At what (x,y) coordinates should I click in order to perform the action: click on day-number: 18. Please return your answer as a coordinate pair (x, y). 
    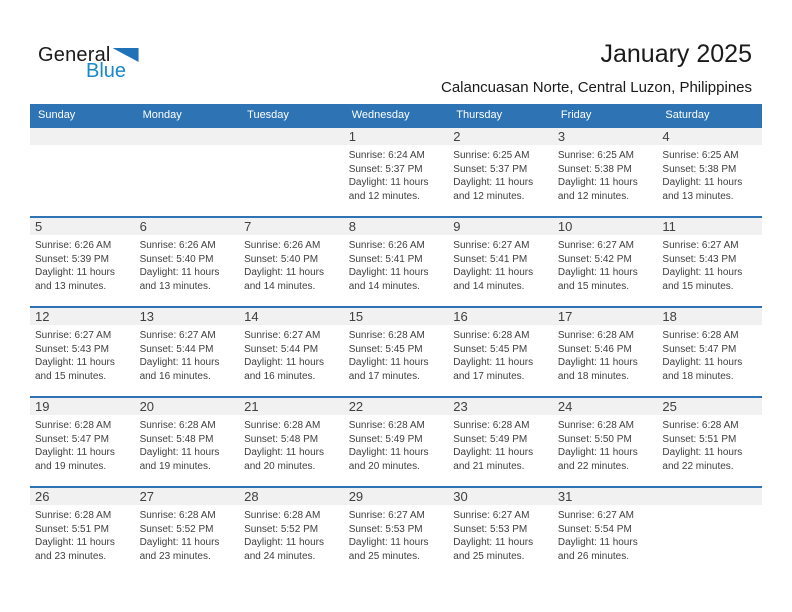
    Looking at the image, I should click on (669, 316).